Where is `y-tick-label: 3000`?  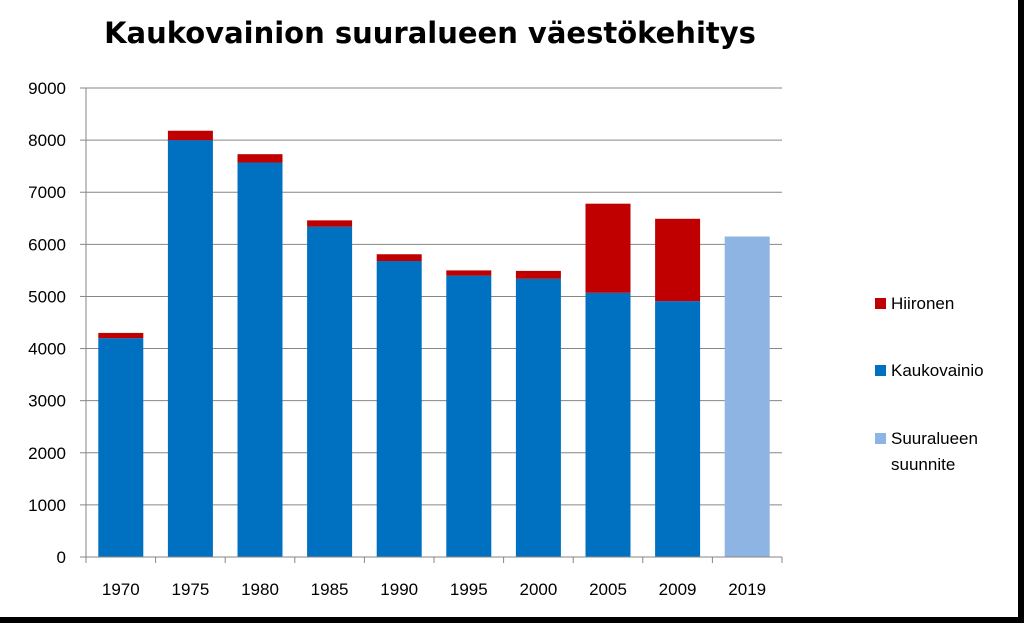
y-tick-label: 3000 is located at coordinates (47, 401).